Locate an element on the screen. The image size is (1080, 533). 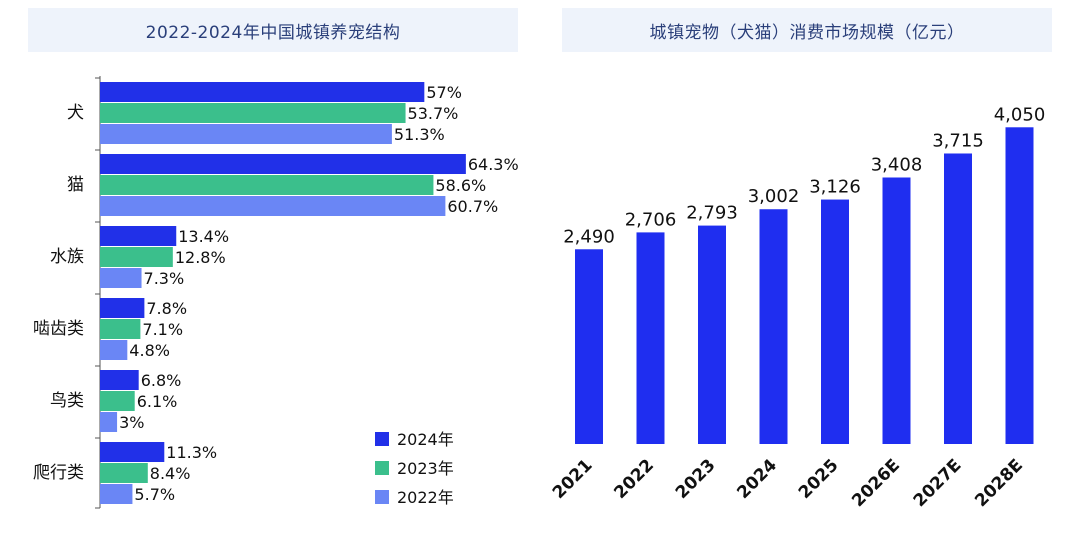
column-value-label: 2,793 is located at coordinates (712, 213).